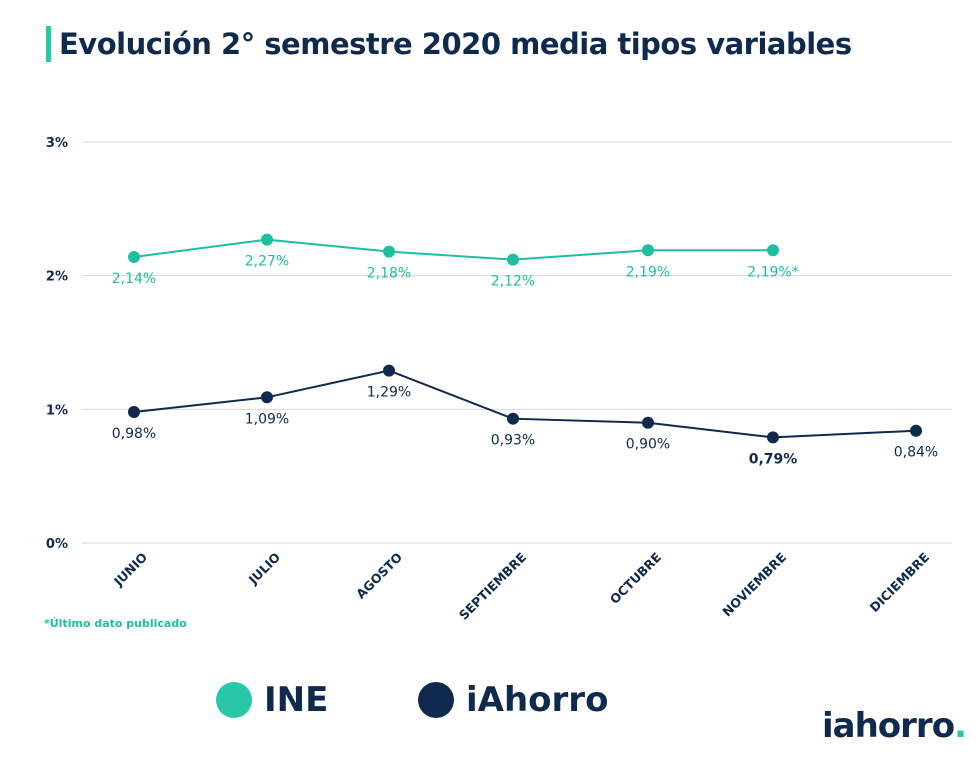 Image resolution: width=980 pixels, height=769 pixels. Describe the element at coordinates (436, 700) in the screenshot. I see `legend-marker-iahorro` at that location.